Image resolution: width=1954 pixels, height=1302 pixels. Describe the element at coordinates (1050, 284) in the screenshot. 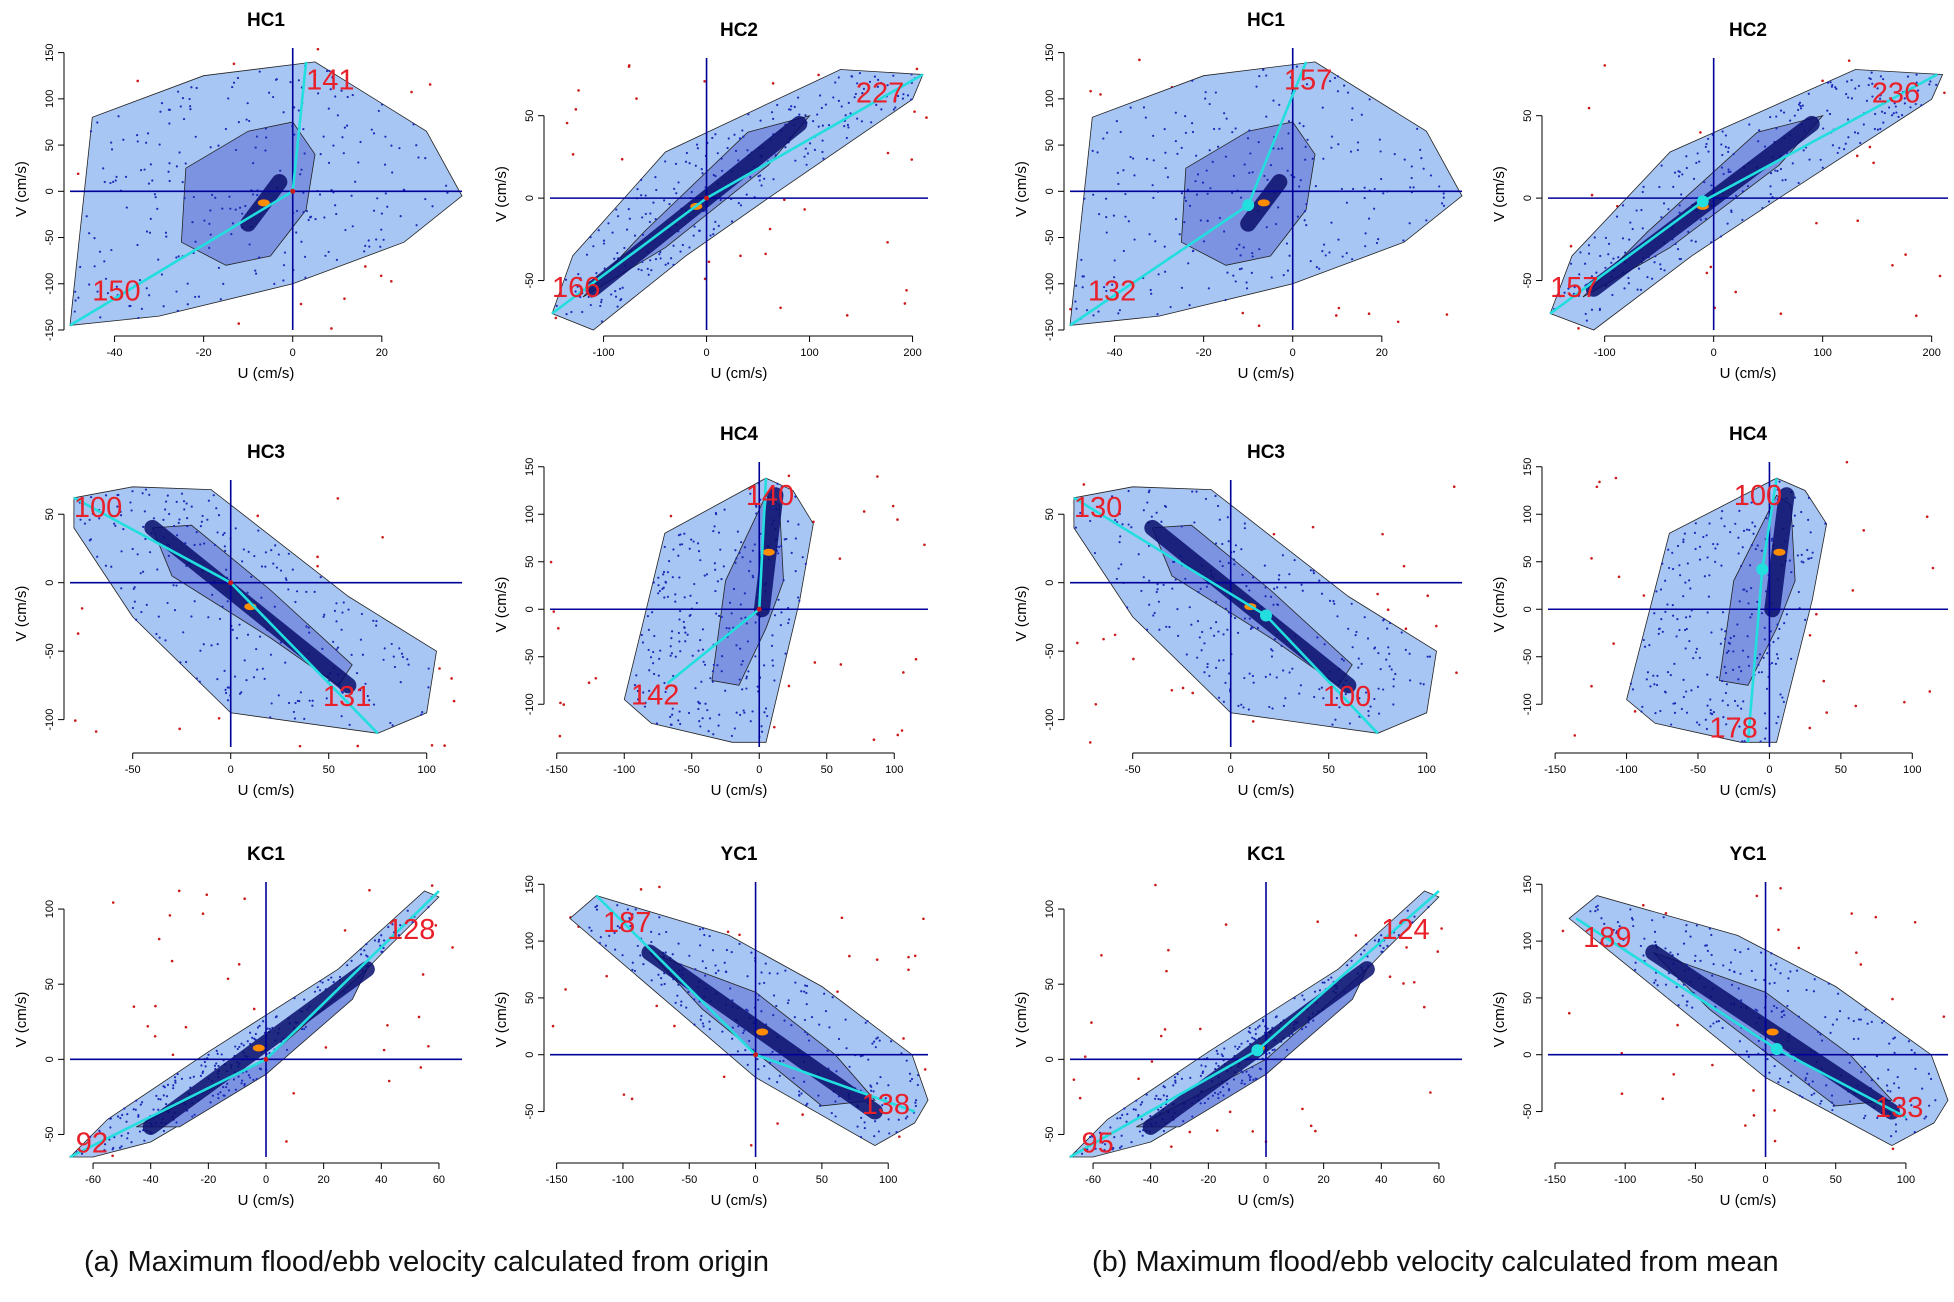

I see `y-tick-label: -100` at that location.